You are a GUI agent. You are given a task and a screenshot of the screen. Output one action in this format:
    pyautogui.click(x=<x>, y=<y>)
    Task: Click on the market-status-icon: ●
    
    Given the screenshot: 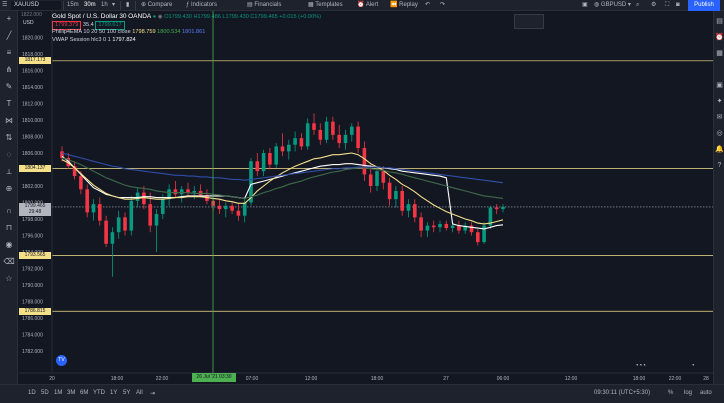 What is the action you would take?
    pyautogui.click(x=154, y=17)
    